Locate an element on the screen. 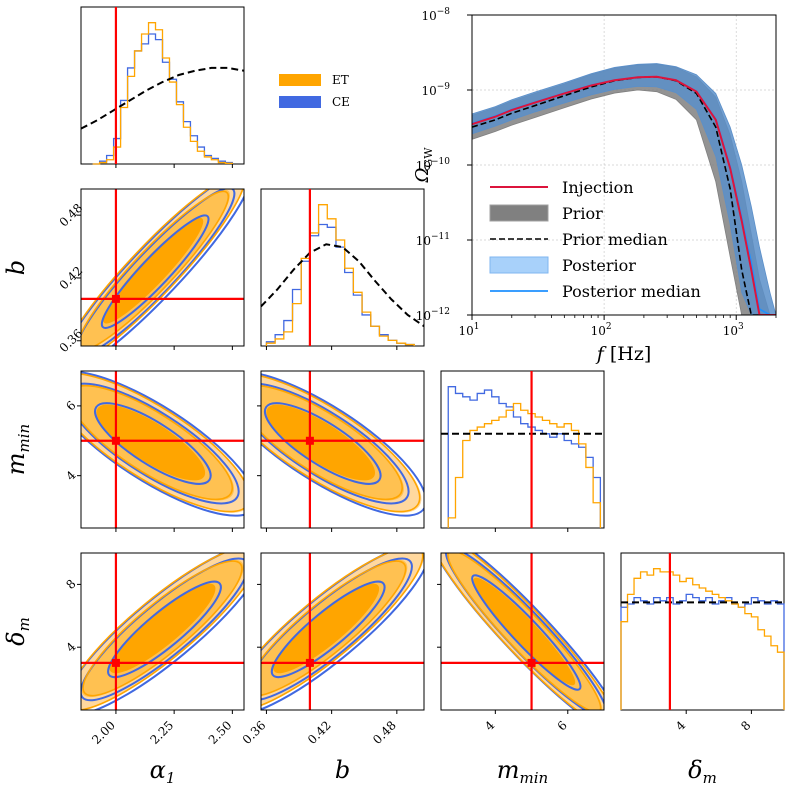 The height and width of the screenshot is (790, 792). legend-label-prior-median: Prior median is located at coordinates (615, 239).